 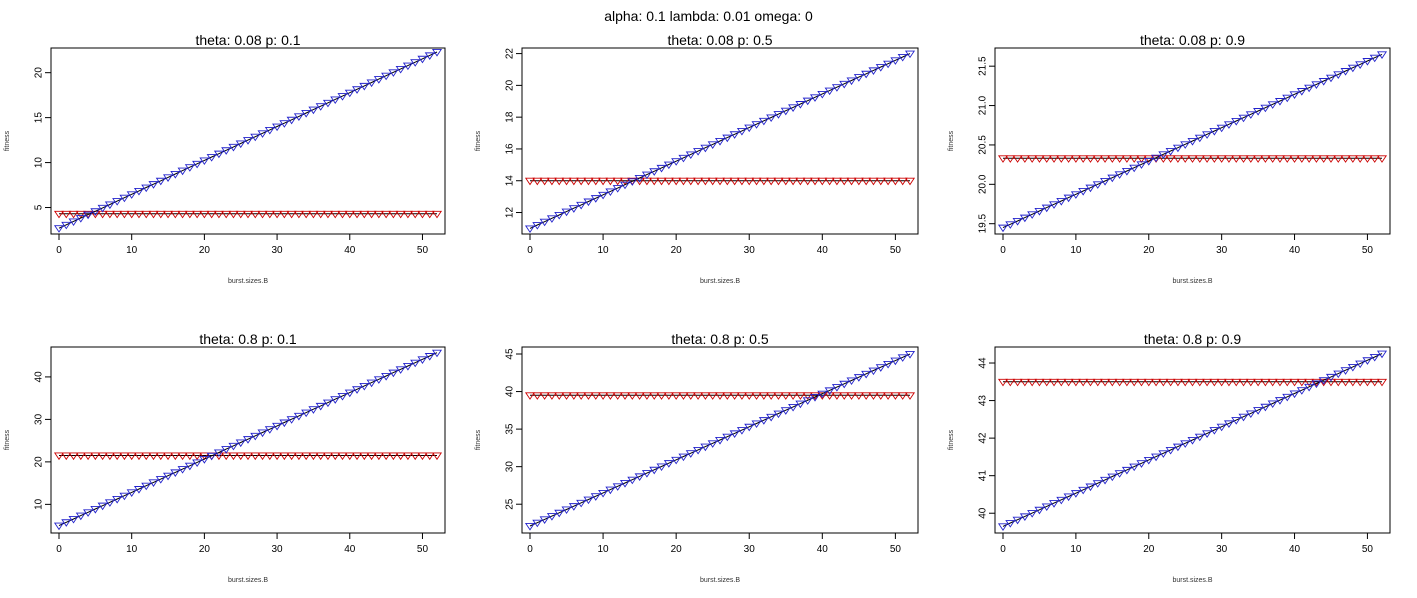 I want to click on x-tick-label: 30, so click(x=1222, y=549).